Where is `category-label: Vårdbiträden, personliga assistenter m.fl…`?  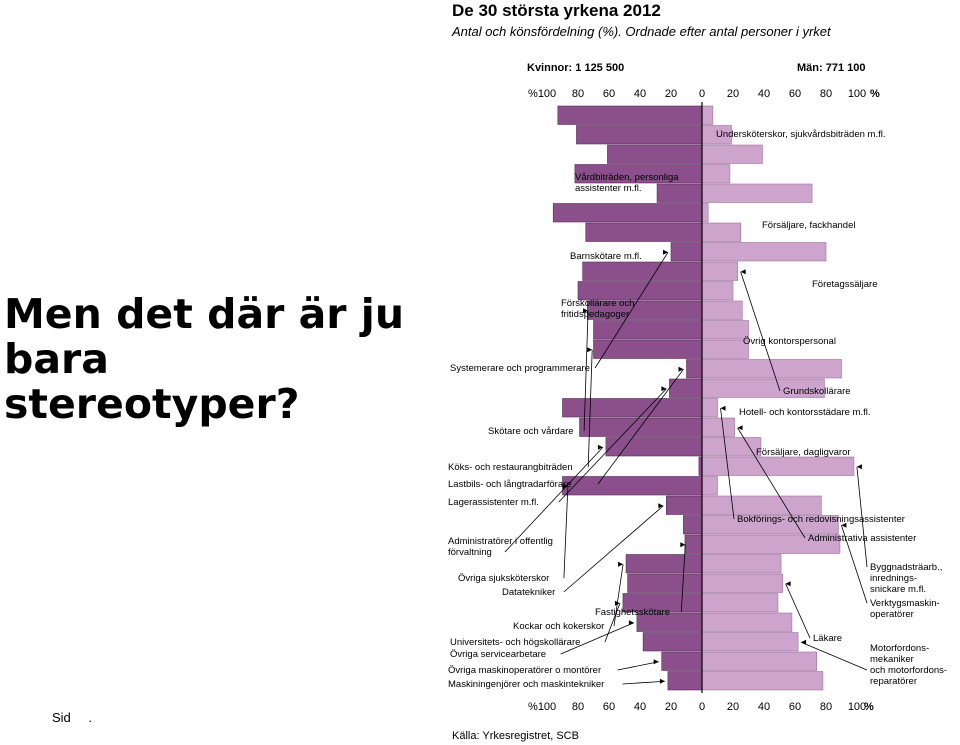
category-label: Vårdbiträden, personliga assistenter m.fl… is located at coordinates (627, 183).